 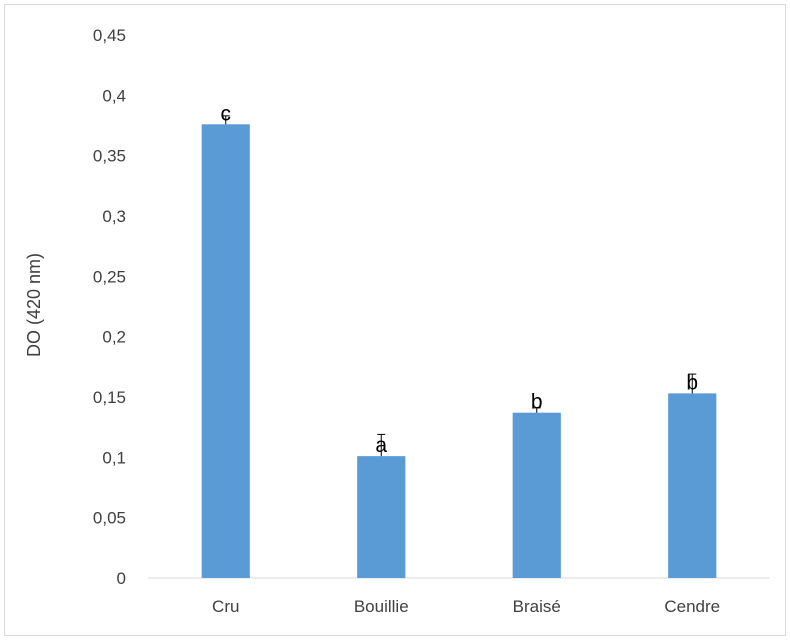 What do you see at coordinates (692, 606) in the screenshot?
I see `x-tick-label: Cendre` at bounding box center [692, 606].